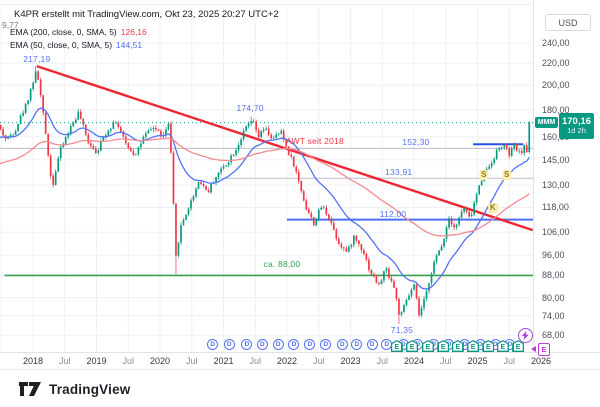 Image resolution: width=600 pixels, height=407 pixels. I want to click on price-tick-68: 68,00, so click(553, 335).